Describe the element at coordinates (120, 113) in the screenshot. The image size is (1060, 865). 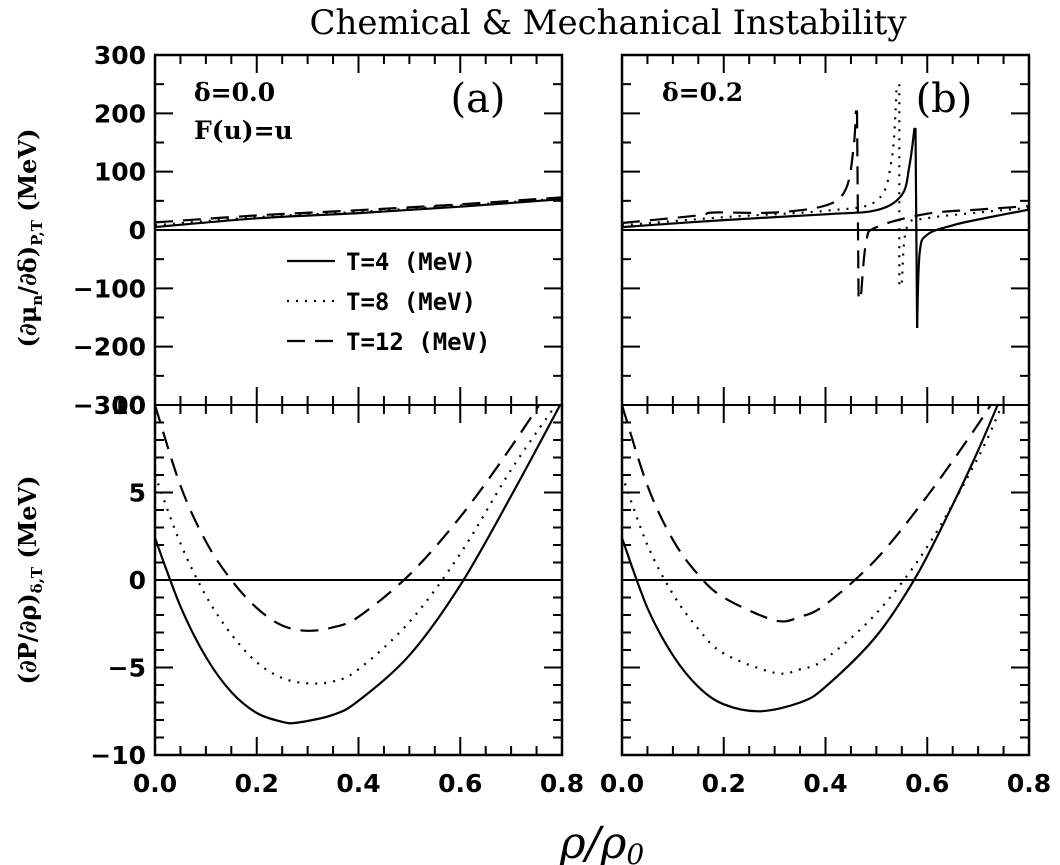
I see `y-tick-label-top: 200` at that location.